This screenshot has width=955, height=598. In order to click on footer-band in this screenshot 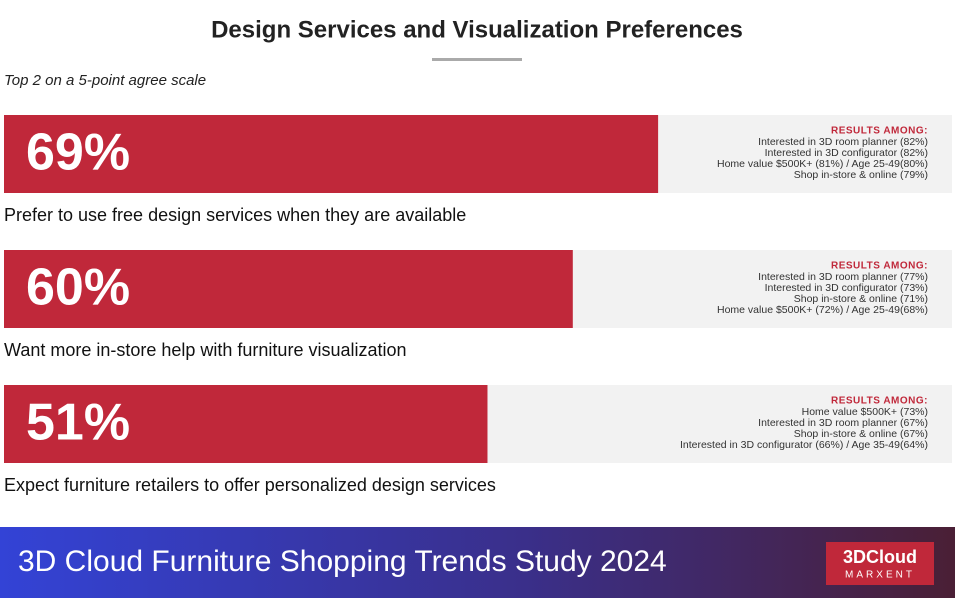, I will do `click(477, 562)`.